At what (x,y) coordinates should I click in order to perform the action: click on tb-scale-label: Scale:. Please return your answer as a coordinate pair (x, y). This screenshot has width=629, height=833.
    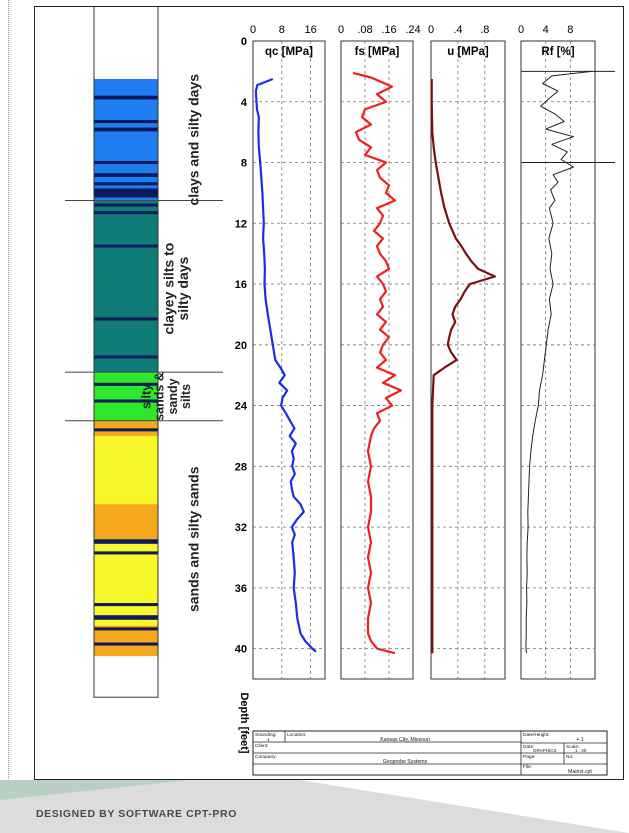
    Looking at the image, I should click on (572, 747).